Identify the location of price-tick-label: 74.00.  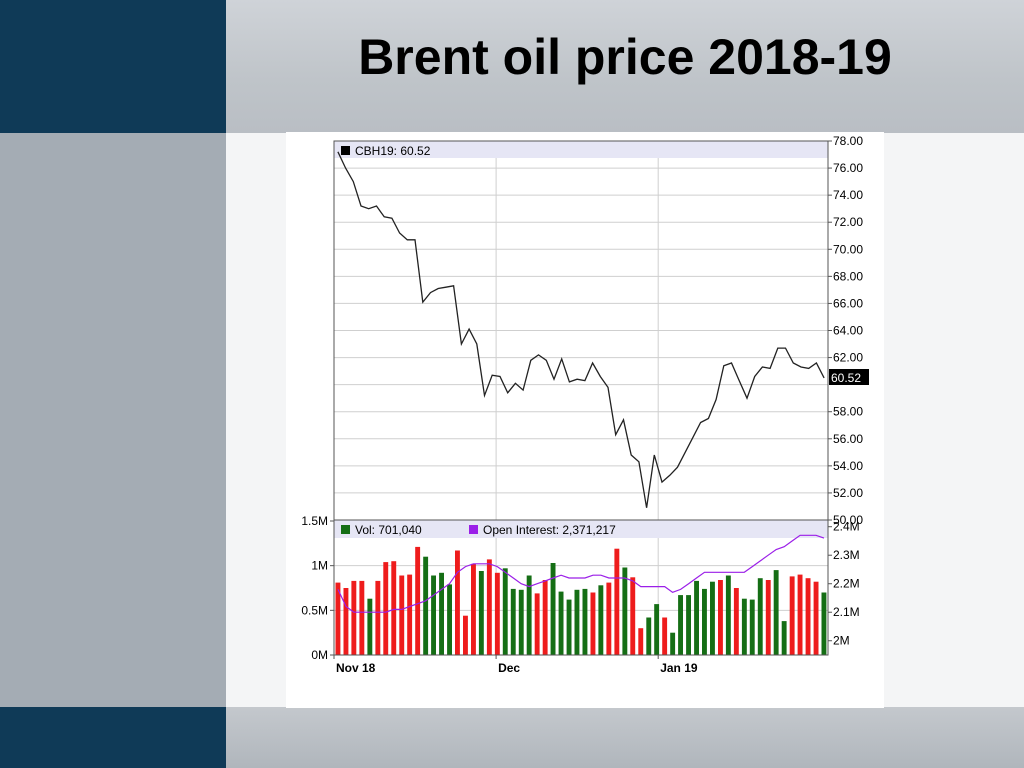
(848, 195).